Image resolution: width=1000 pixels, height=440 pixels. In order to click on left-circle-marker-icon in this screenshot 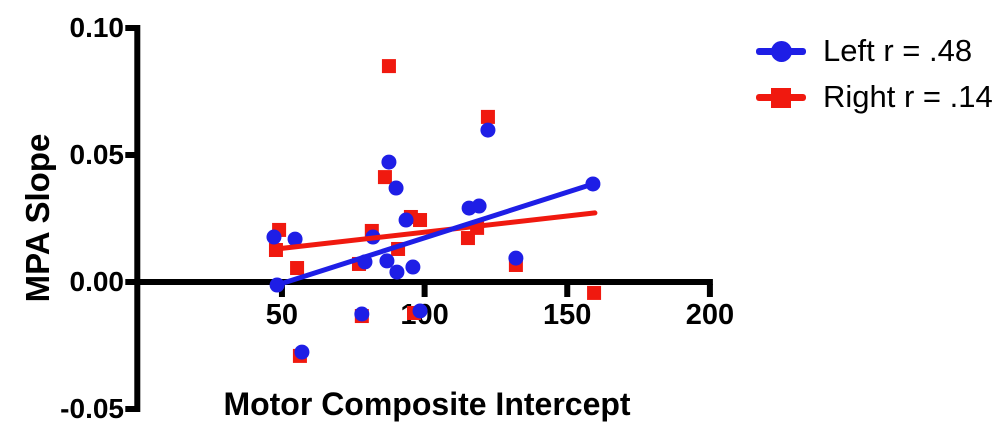, I will do `click(781, 51)`.